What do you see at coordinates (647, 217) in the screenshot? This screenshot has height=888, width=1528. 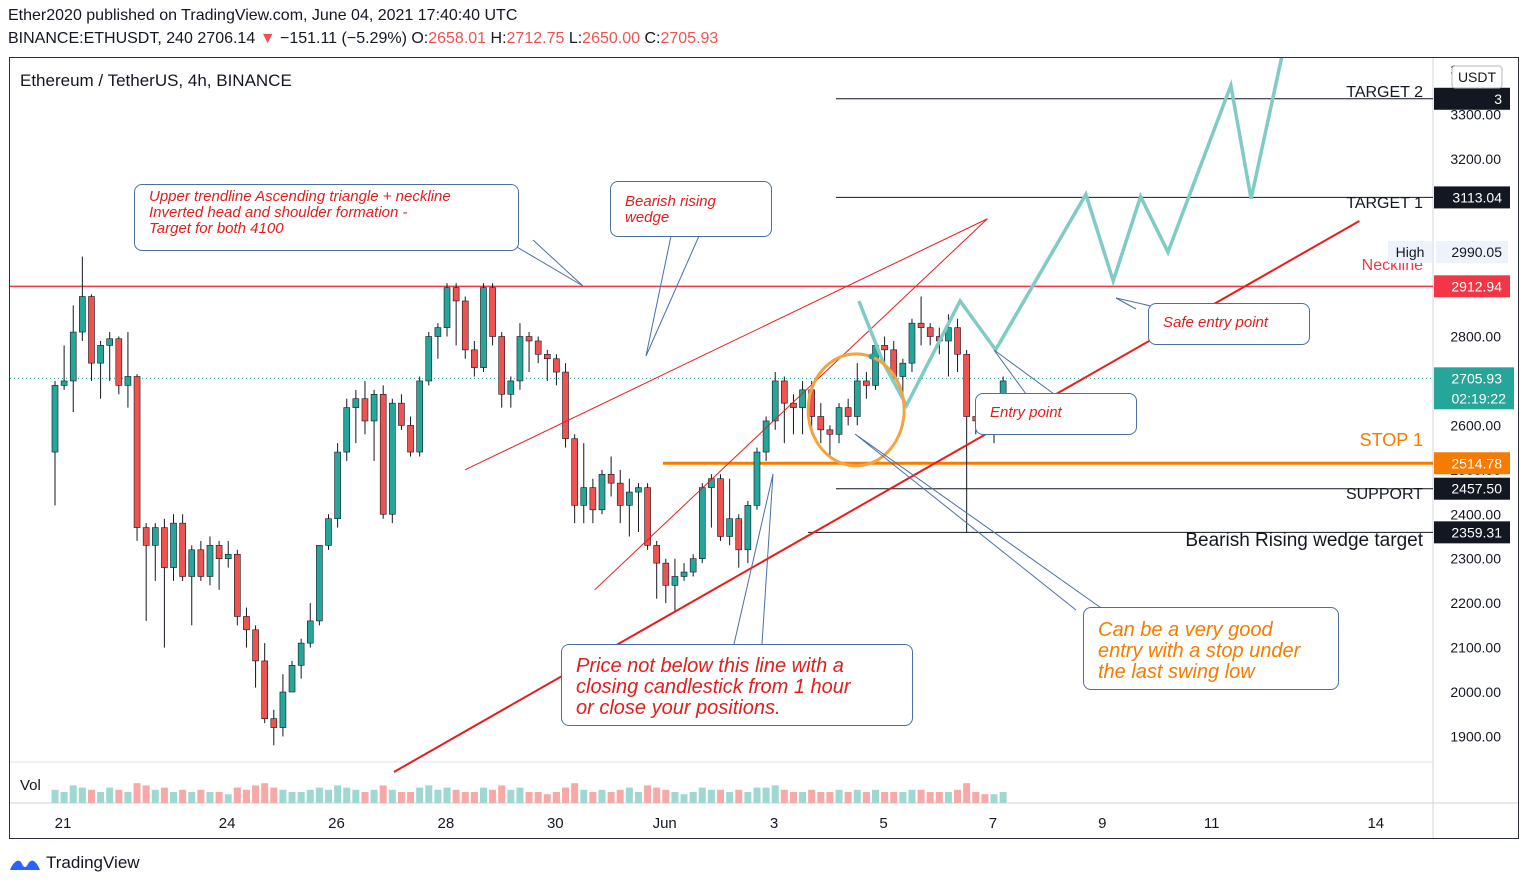 I see `callout-line: wedge` at bounding box center [647, 217].